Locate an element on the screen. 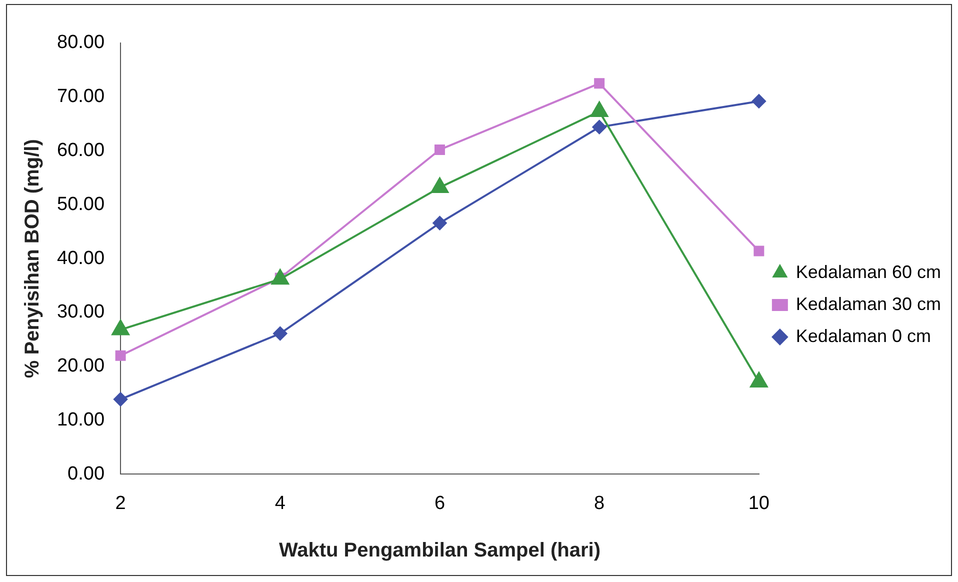 The width and height of the screenshot is (958, 582). legend-label: Kedalaman 0 cm is located at coordinates (863, 336).